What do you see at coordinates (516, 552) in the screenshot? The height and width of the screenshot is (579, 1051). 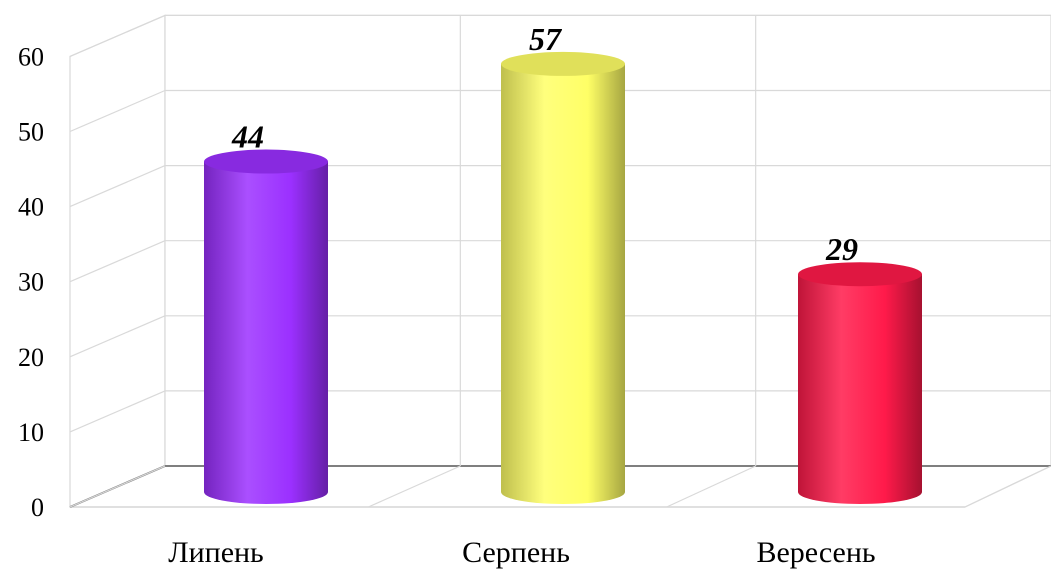 I see `x-tick-label: Серпень` at bounding box center [516, 552].